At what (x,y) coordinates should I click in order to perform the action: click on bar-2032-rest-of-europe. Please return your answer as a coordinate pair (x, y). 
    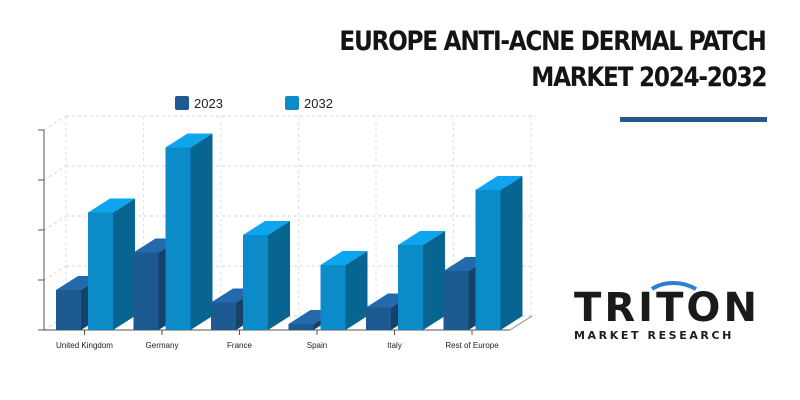
    Looking at the image, I should click on (499, 253).